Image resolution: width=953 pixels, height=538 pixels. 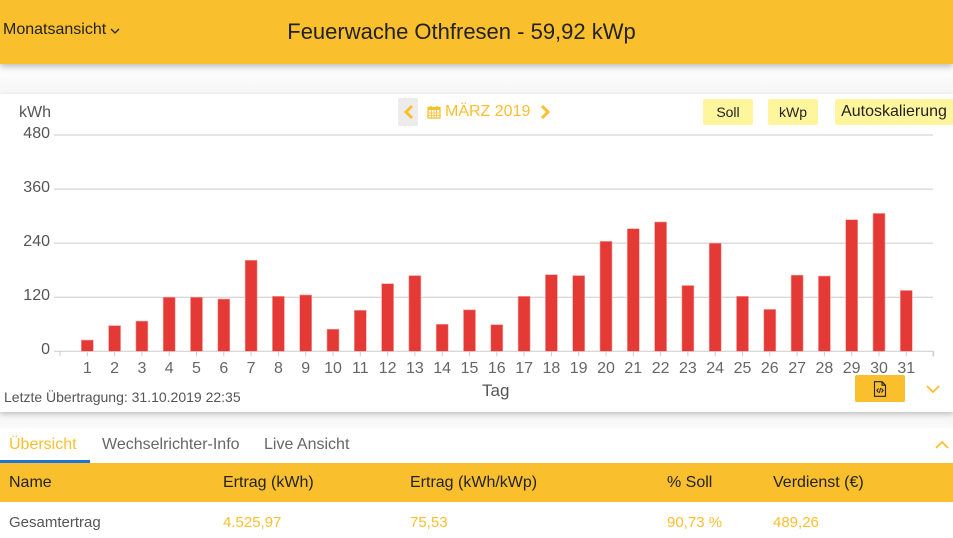 I want to click on x-tick-label: 1, so click(x=87, y=368).